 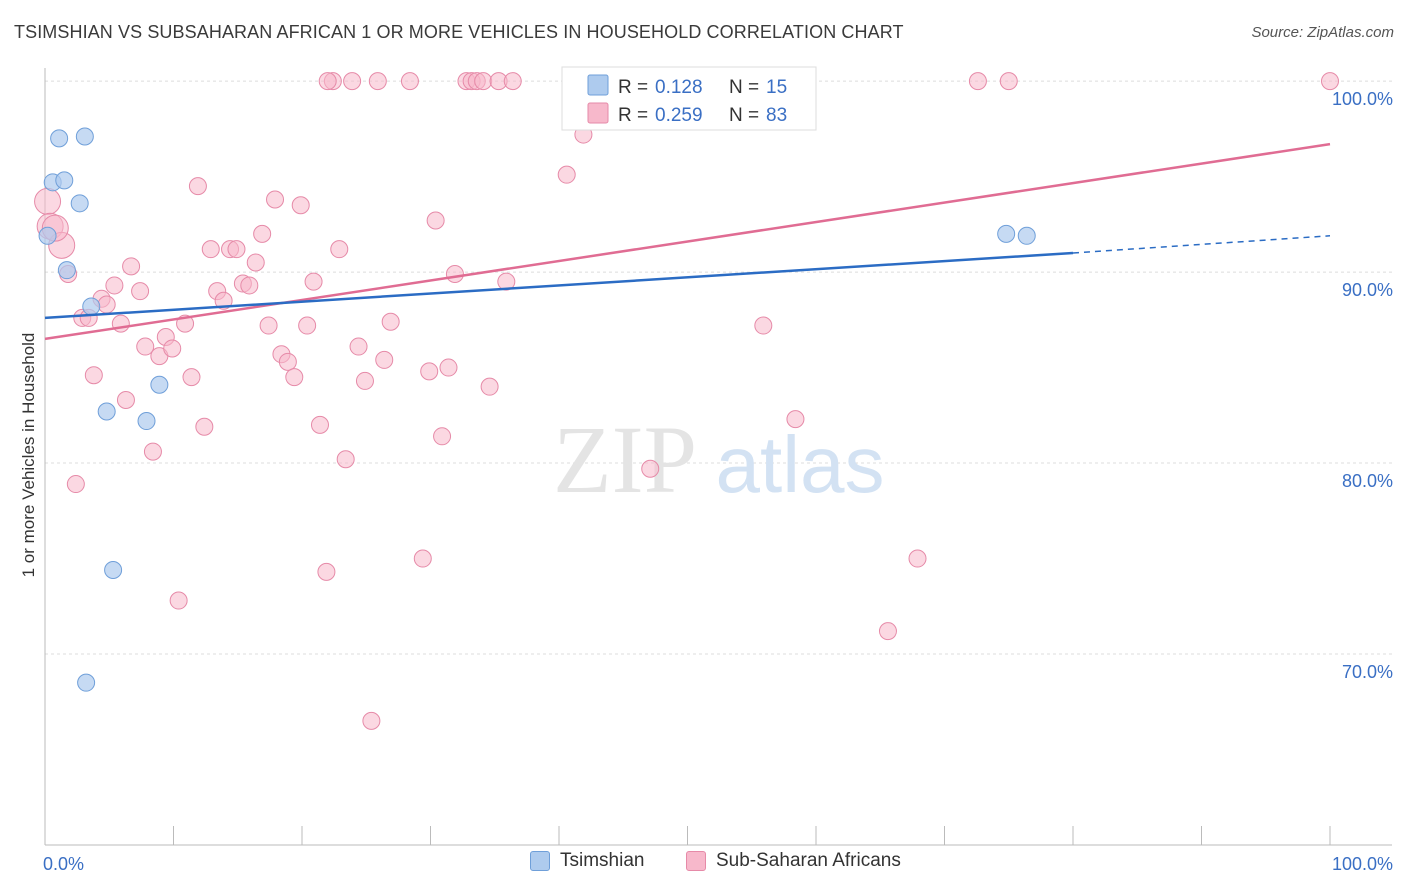 I want to click on y-tick-label: 70.0%, so click(x=1367, y=672).